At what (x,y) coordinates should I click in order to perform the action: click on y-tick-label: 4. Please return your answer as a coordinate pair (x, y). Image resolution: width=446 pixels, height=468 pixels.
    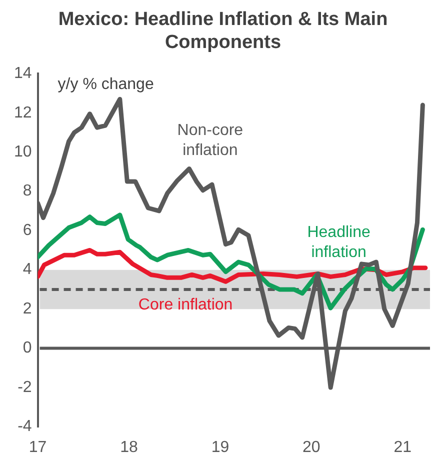
    Looking at the image, I should click on (27, 269).